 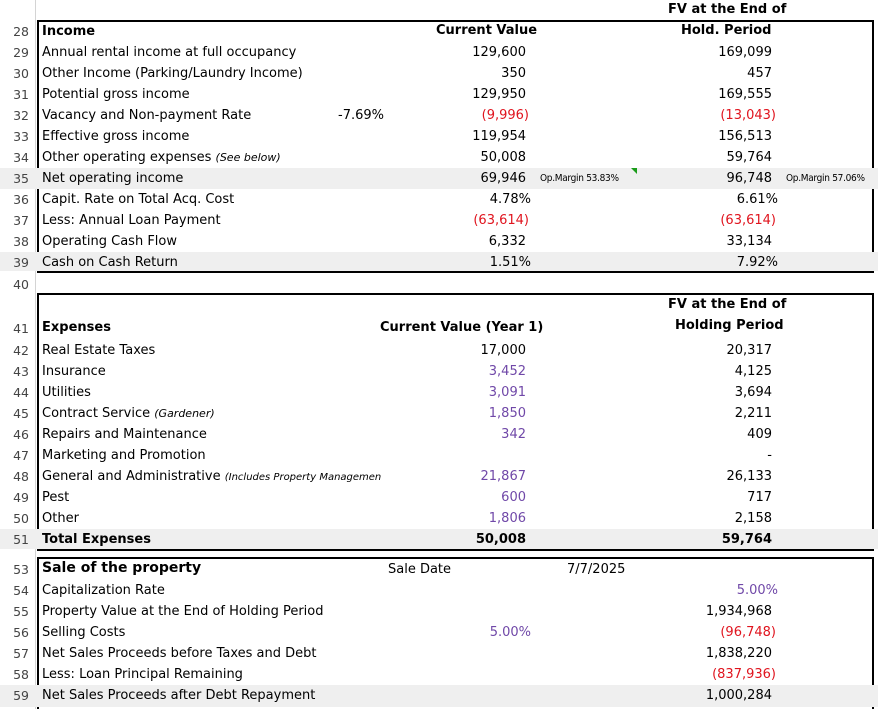 What do you see at coordinates (745, 52) in the screenshot?
I see `fv-value: 169,099` at bounding box center [745, 52].